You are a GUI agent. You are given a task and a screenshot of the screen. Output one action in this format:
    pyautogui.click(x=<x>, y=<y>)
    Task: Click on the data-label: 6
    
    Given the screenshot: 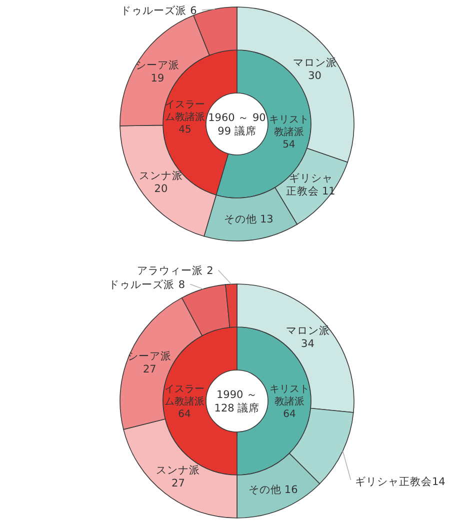 What is the action you would take?
    pyautogui.click(x=194, y=11)
    